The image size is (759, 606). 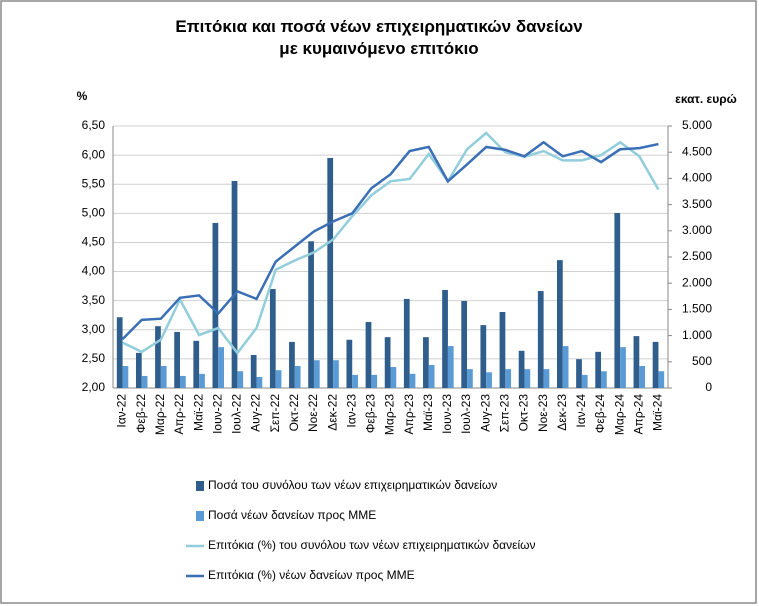 I want to click on x-tick-label: Μαρ-23, so click(x=390, y=414).